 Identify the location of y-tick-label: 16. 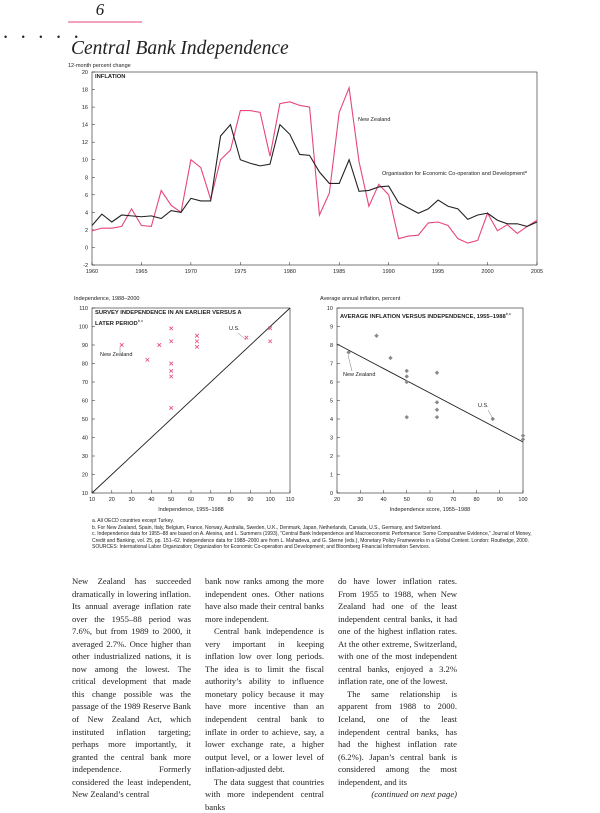
(85, 108).